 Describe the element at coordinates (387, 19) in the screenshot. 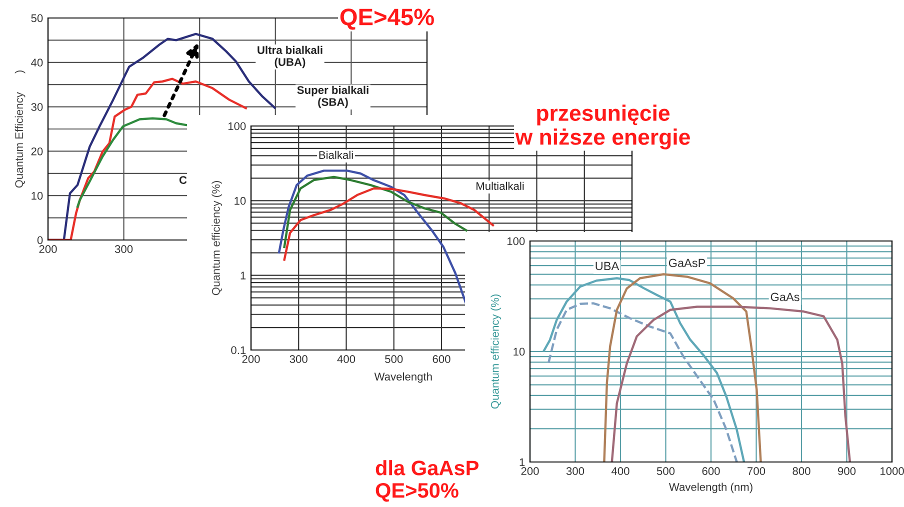

I see `annotation: QE>45%` at that location.